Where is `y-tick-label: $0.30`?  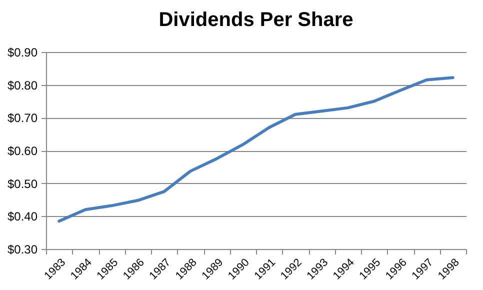
y-tick-label: $0.30 is located at coordinates (22, 249).